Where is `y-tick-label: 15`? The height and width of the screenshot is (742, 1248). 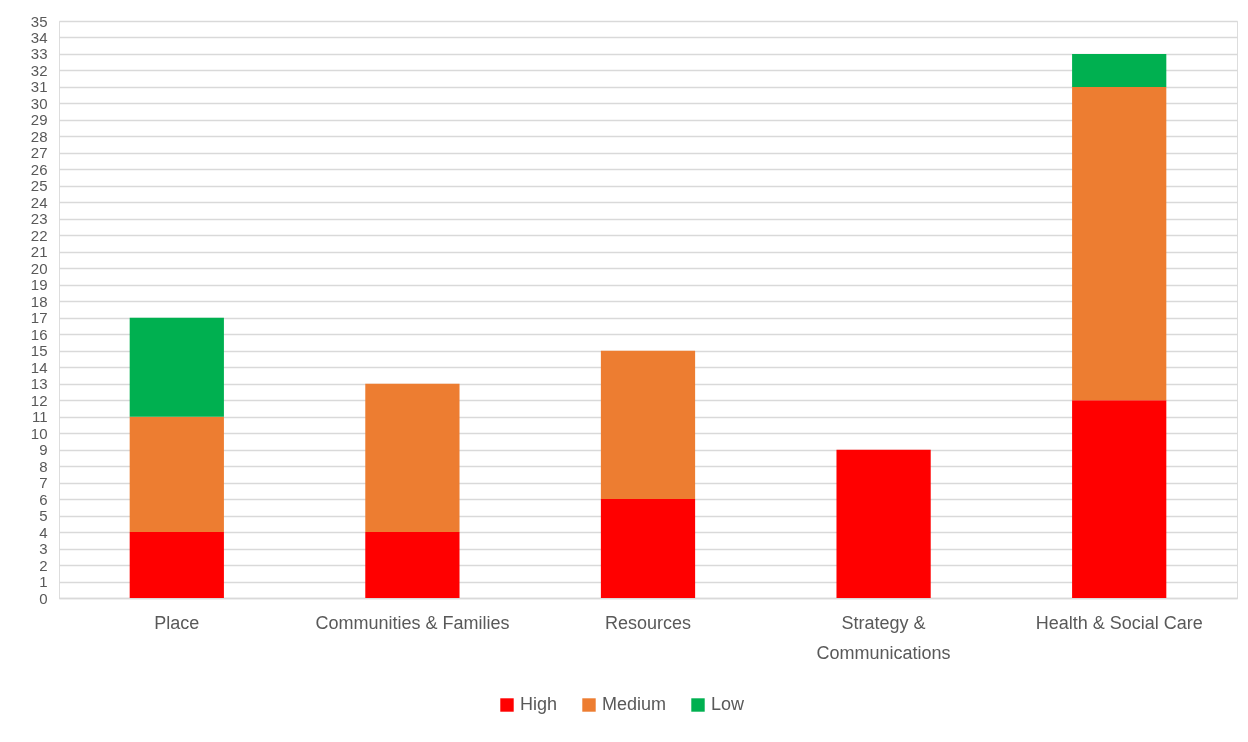 y-tick-label: 15 is located at coordinates (39, 351).